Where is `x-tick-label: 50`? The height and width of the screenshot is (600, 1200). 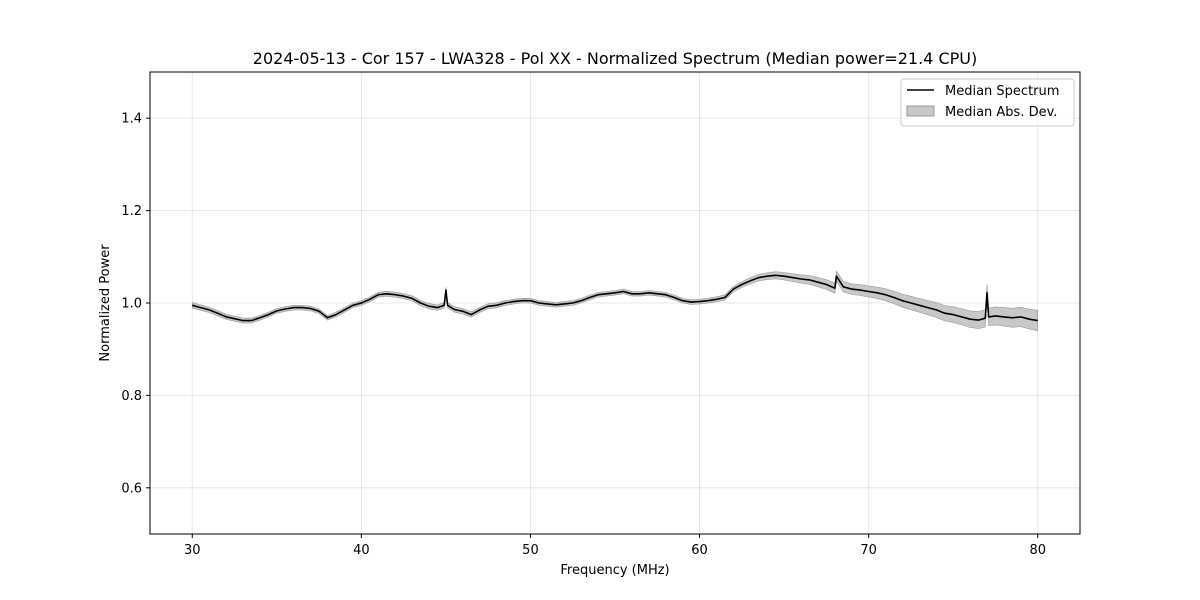
x-tick-label: 50 is located at coordinates (530, 550).